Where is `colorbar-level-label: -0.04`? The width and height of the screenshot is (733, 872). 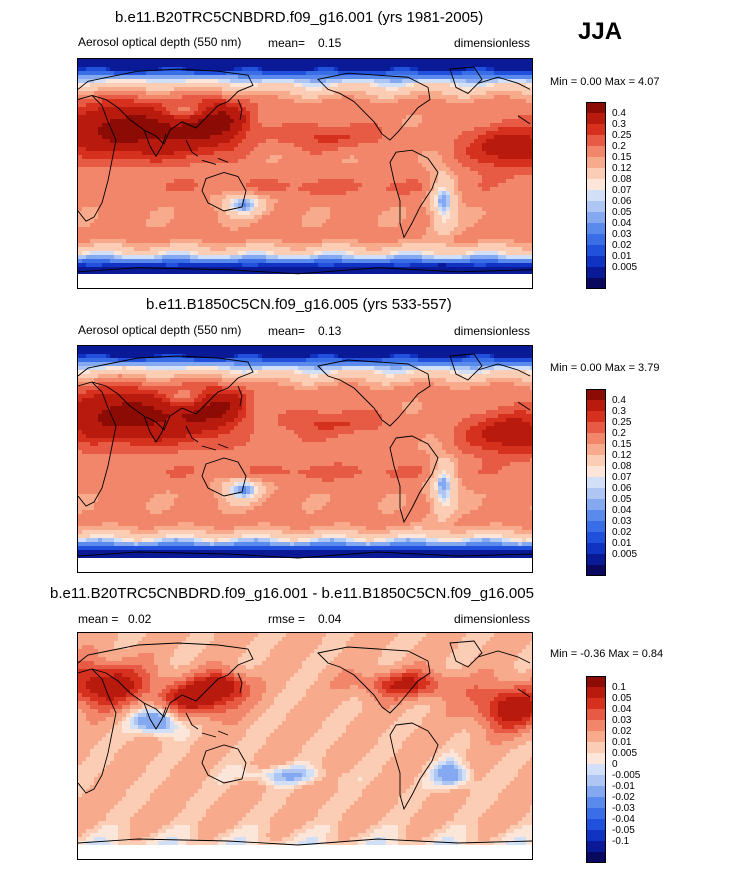 colorbar-level-label: -0.04 is located at coordinates (623, 819).